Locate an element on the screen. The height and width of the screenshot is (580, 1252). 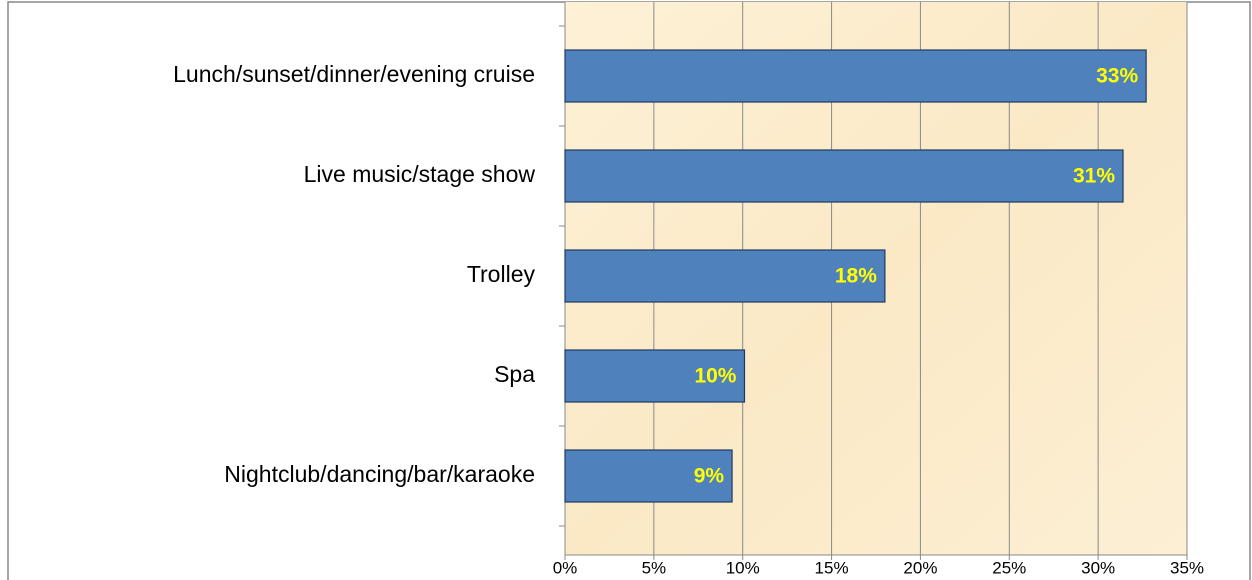
category-label: Nightclub/dancing/bar/karaoke is located at coordinates (379, 474).